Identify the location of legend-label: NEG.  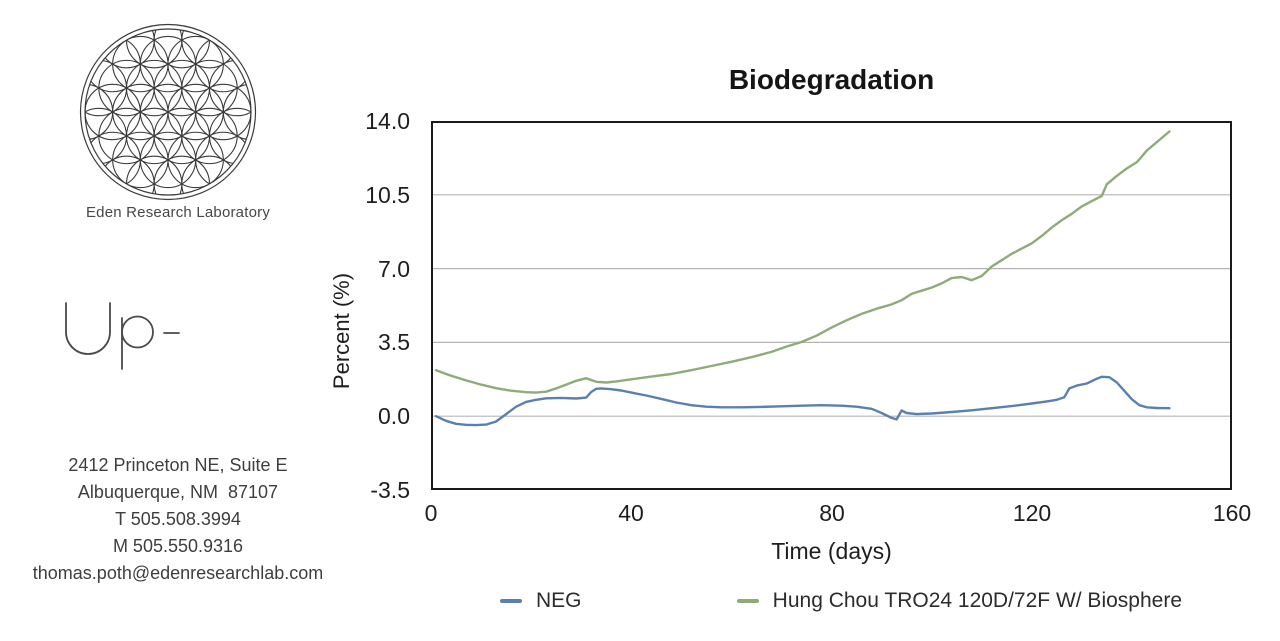
(559, 600).